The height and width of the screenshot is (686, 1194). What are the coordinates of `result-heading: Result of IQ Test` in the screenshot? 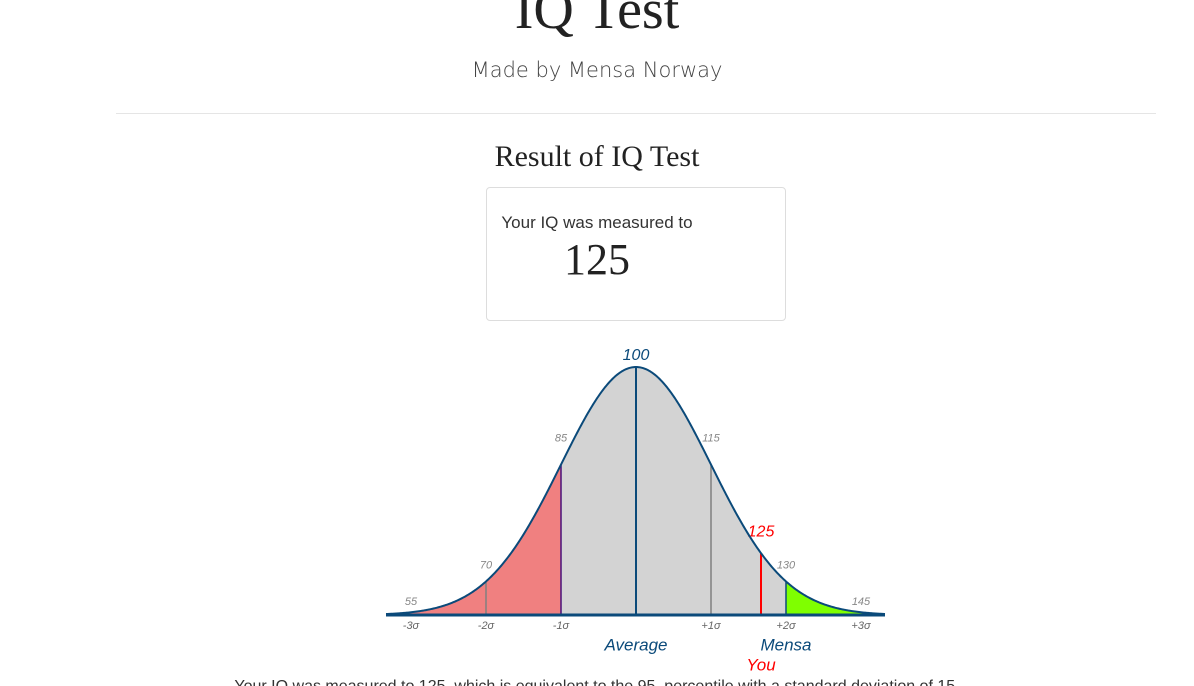 It's located at (597, 156).